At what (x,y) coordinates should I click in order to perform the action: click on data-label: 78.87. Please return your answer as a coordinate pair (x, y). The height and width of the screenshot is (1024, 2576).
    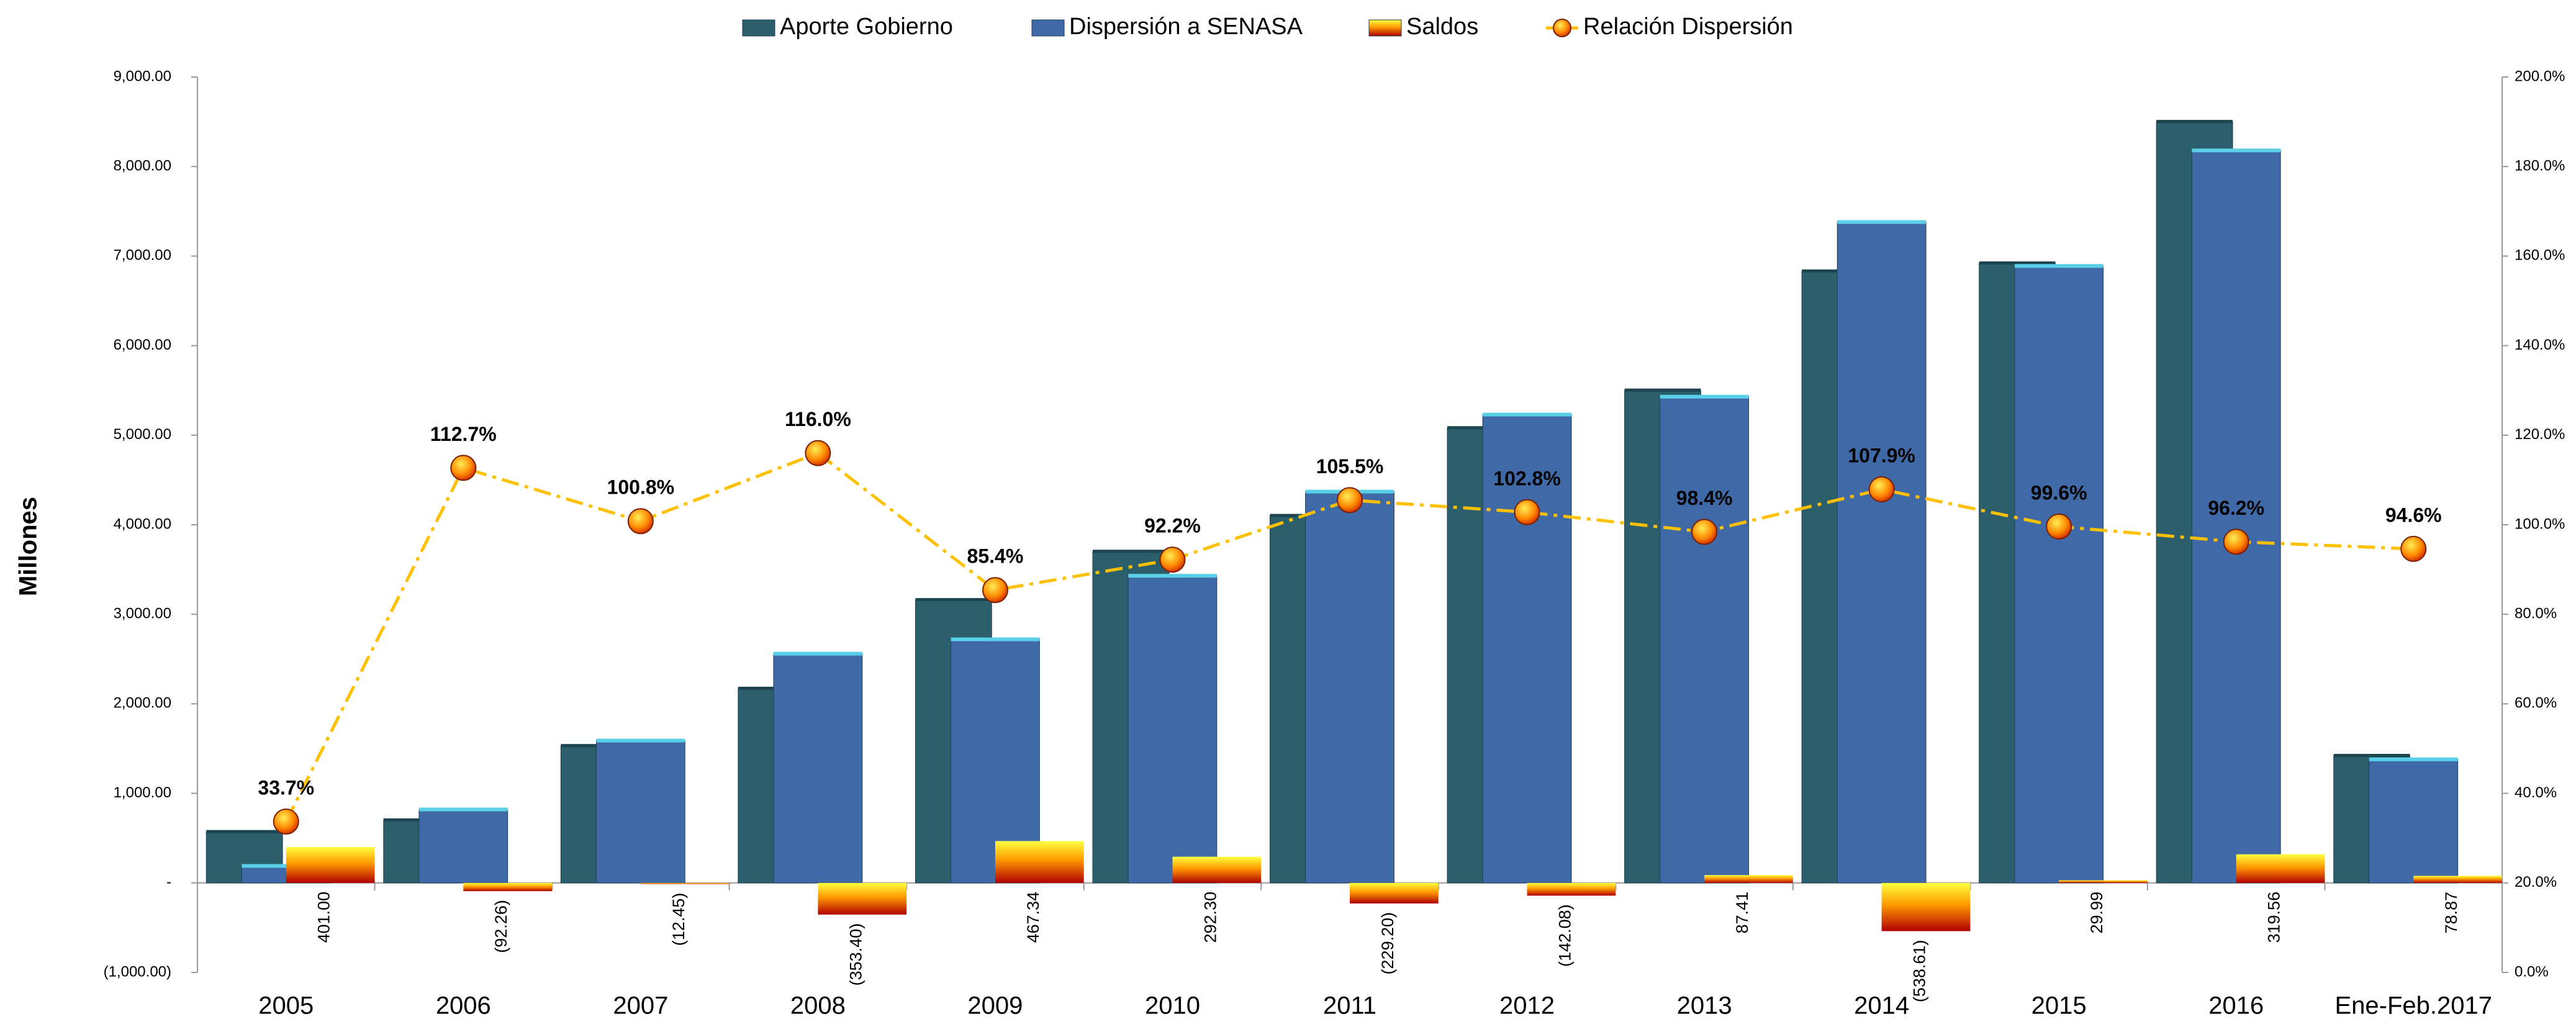
    Looking at the image, I should click on (2451, 913).